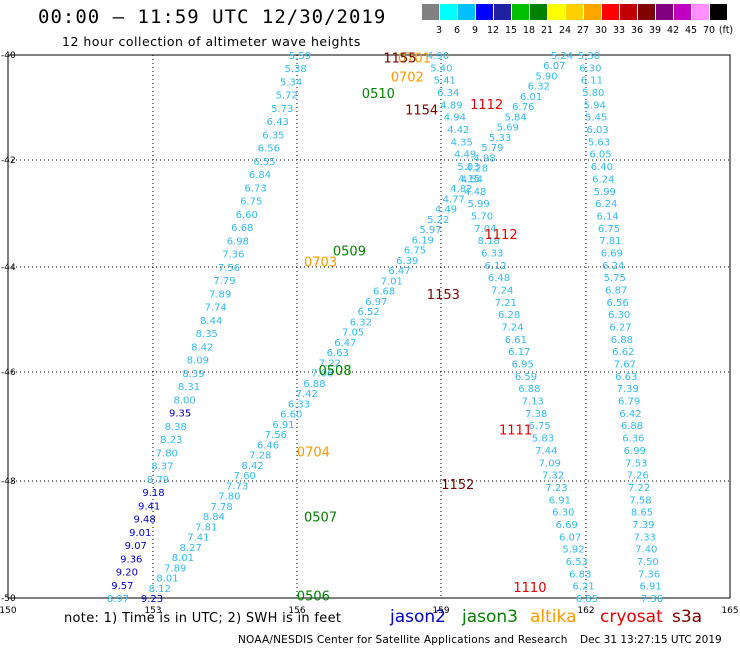 The height and width of the screenshot is (650, 740). What do you see at coordinates (229, 268) in the screenshot?
I see `swh-value: 7.56` at bounding box center [229, 268].